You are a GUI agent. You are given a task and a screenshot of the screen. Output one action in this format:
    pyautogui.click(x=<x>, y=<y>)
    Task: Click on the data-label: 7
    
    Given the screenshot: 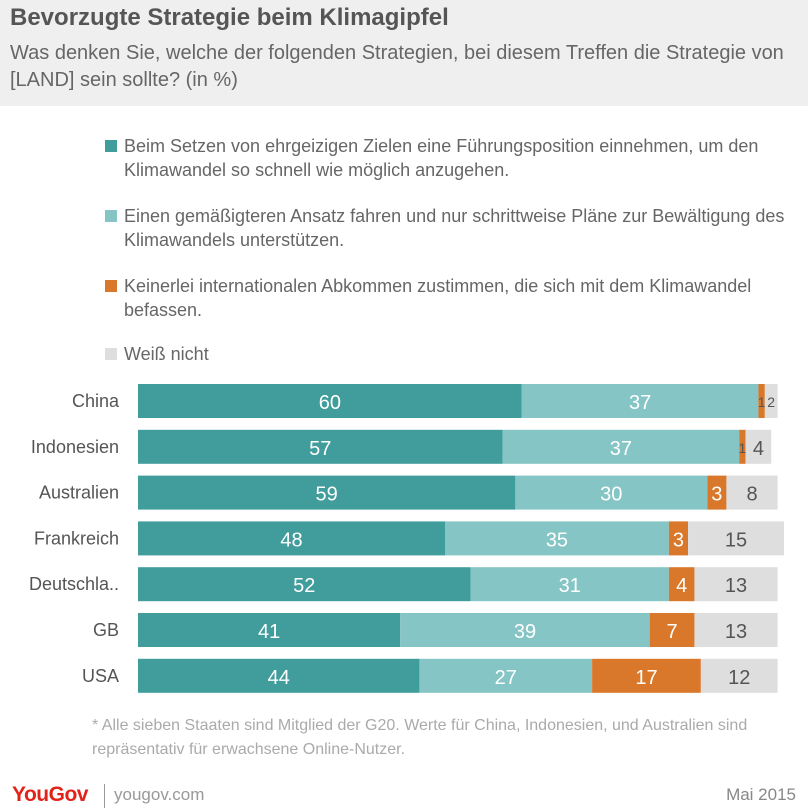 What is the action you would take?
    pyautogui.click(x=672, y=632)
    